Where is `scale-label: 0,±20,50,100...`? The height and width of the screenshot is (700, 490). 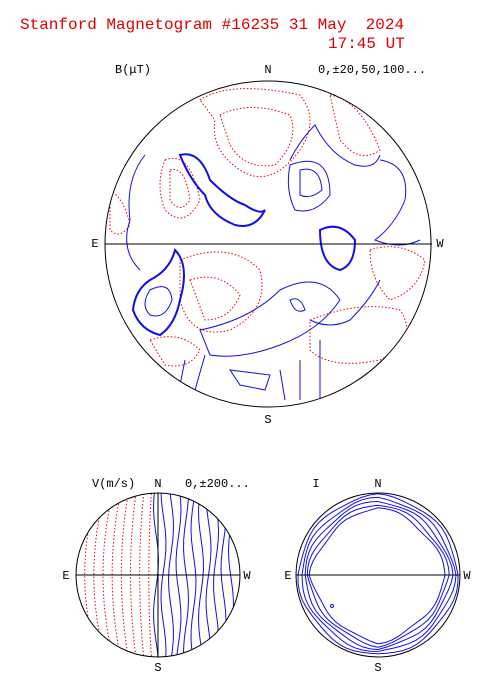
scale-label: 0,±20,50,100... is located at coordinates (372, 70).